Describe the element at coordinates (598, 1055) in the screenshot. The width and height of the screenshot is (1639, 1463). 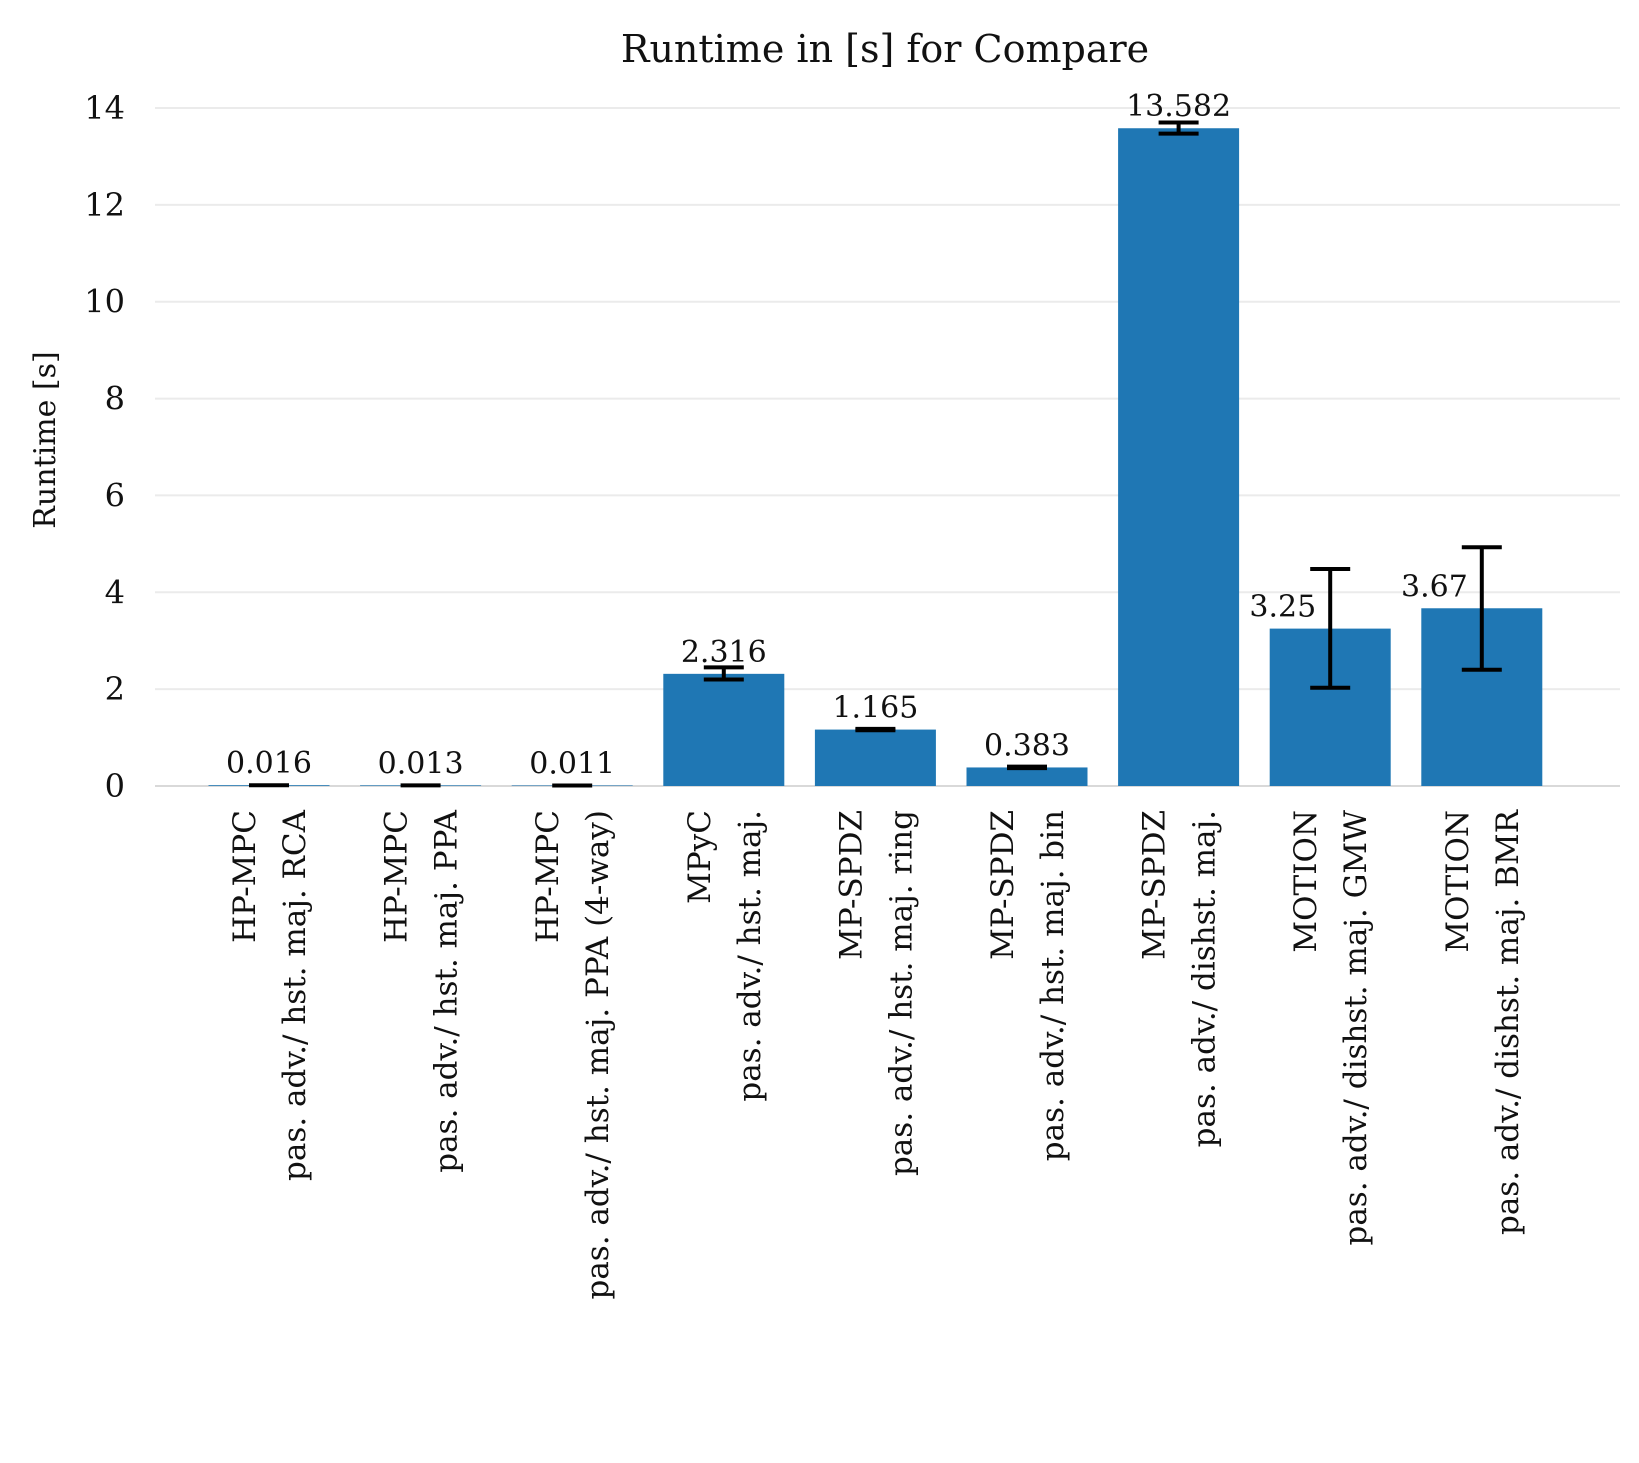
I see `x-tick-label-line2: pas. adv./ hst. maj. PPA (4-way)` at that location.